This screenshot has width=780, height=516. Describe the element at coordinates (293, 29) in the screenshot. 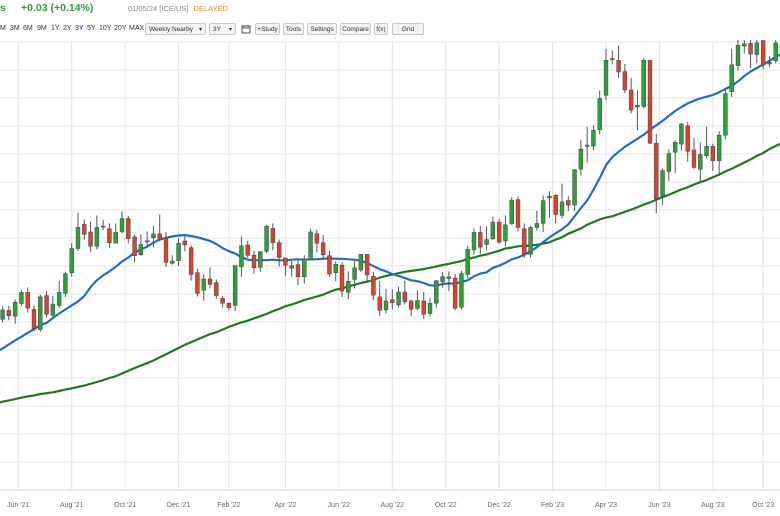

I see `tools-button: Tools` at that location.